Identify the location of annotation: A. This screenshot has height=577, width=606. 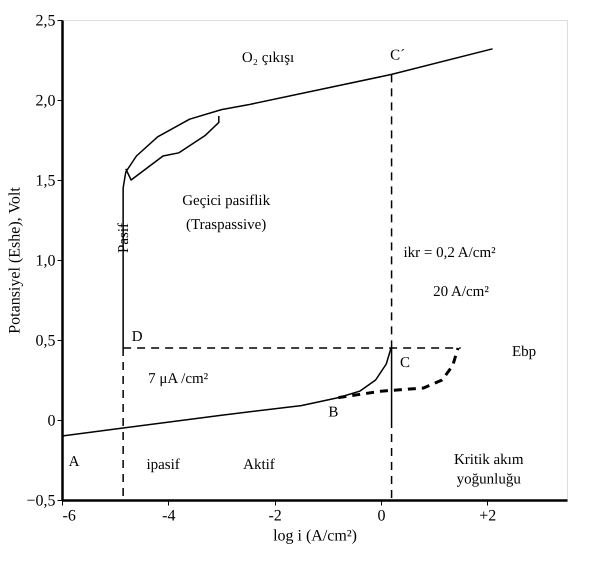
(74, 462).